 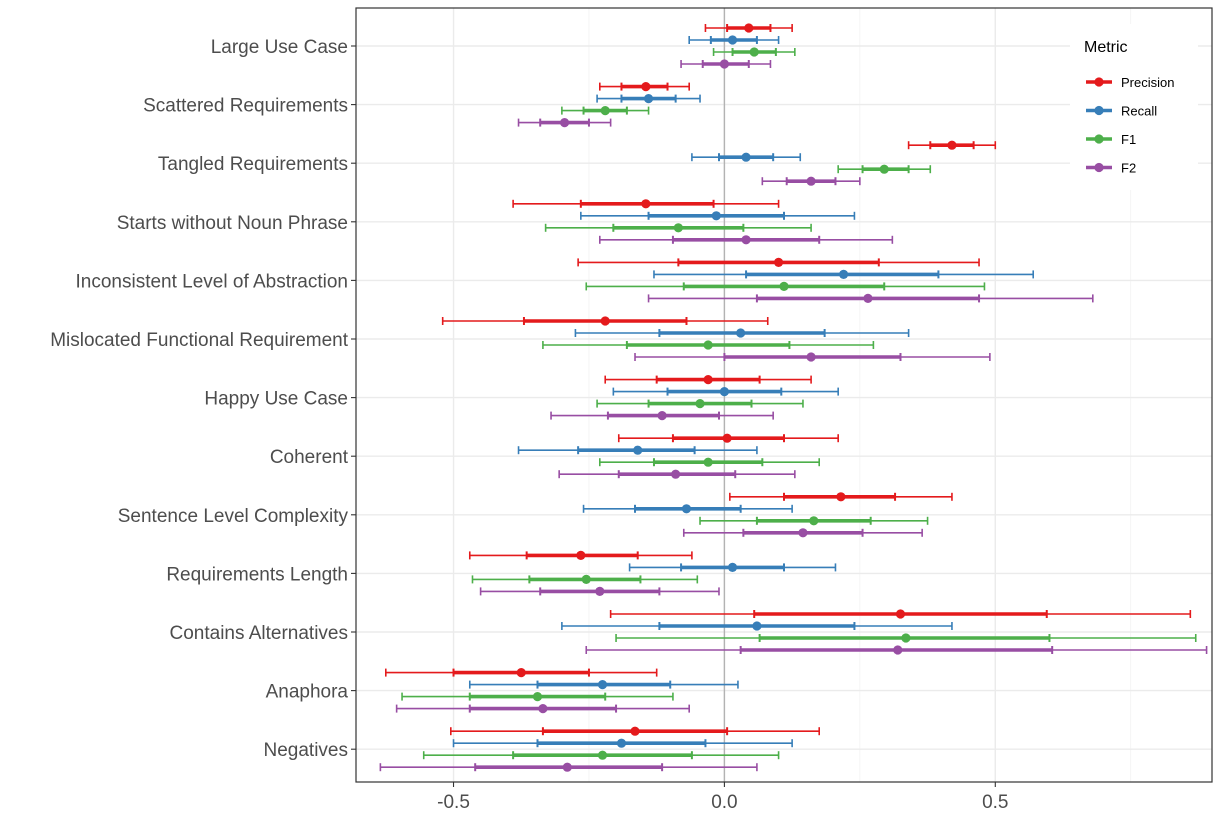 I want to click on legend-title: Metric, so click(x=1106, y=47).